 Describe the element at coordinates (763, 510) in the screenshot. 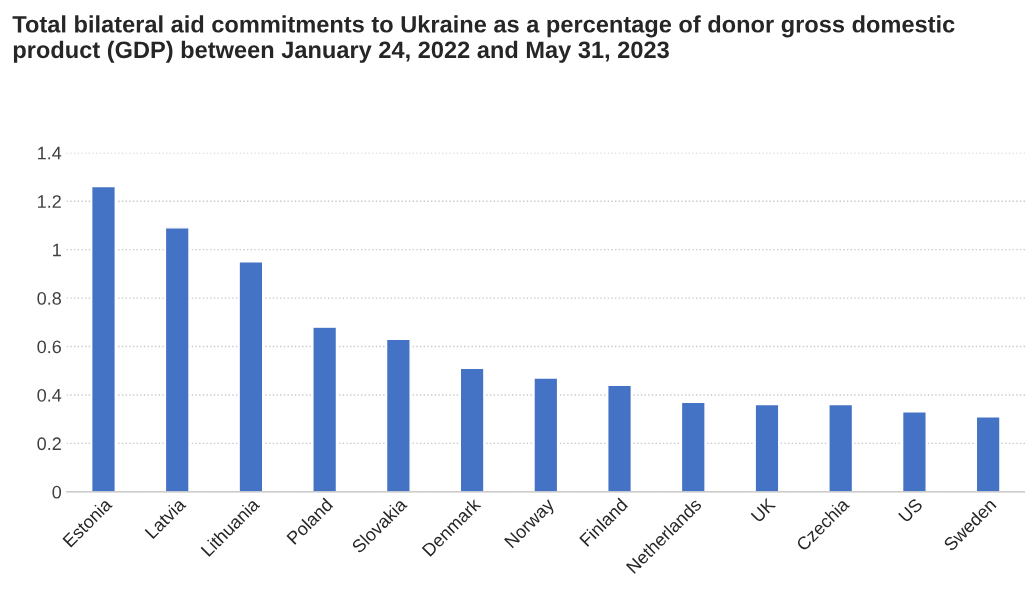

I see `x-tick-label: UK` at that location.